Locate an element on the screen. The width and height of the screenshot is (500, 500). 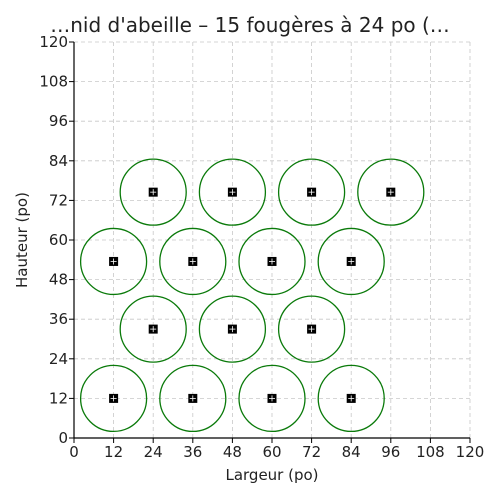
x-tick-label: 108 is located at coordinates (430, 452).